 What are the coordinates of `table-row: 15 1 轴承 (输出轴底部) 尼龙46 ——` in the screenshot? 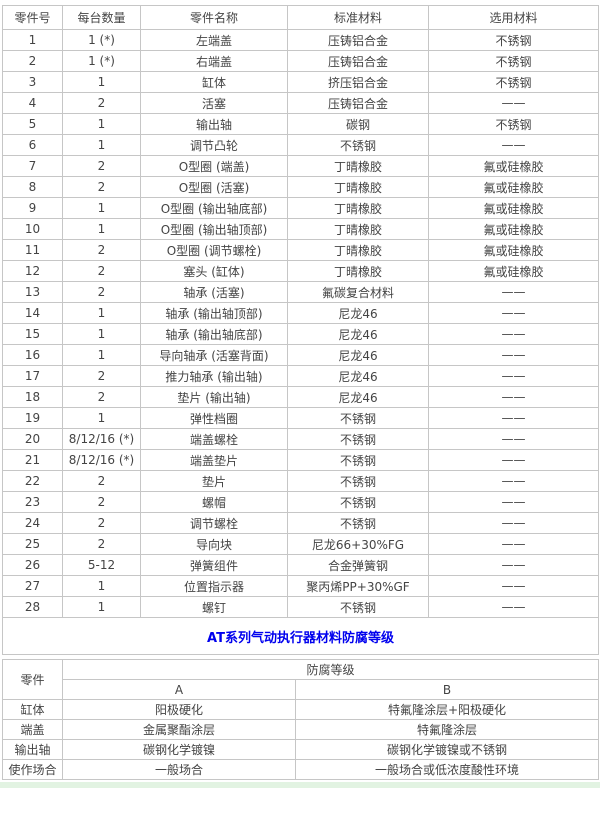 It's located at (300, 334).